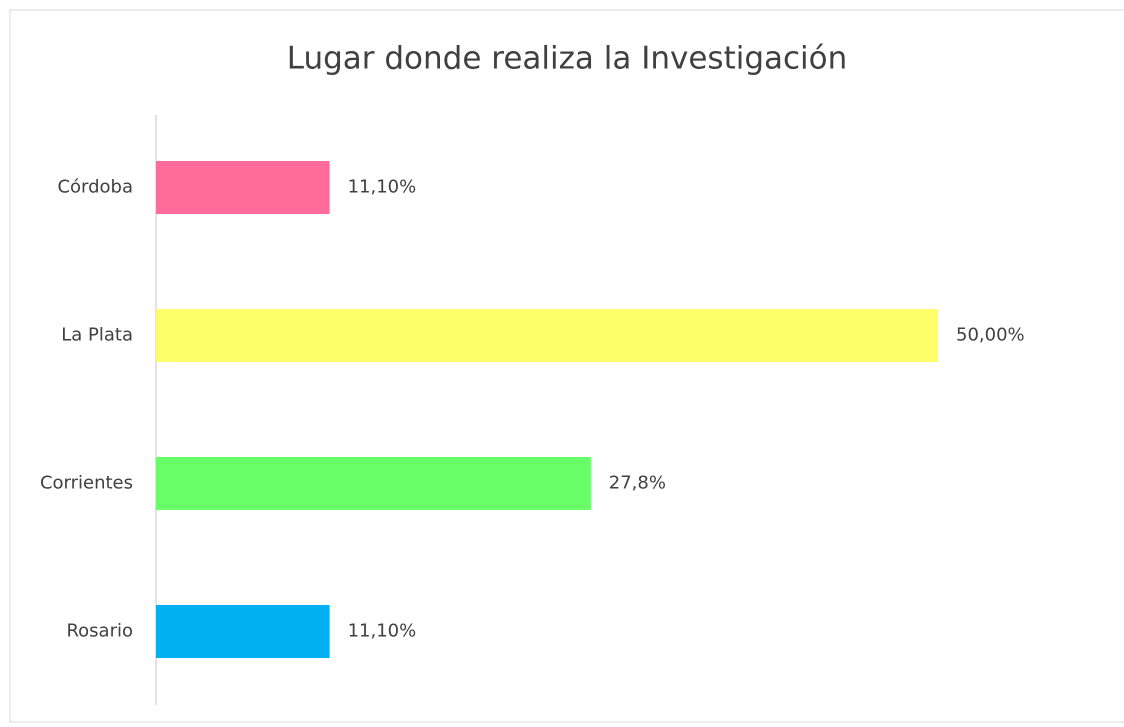  What do you see at coordinates (637, 483) in the screenshot?
I see `data-label: 27,8%` at bounding box center [637, 483].